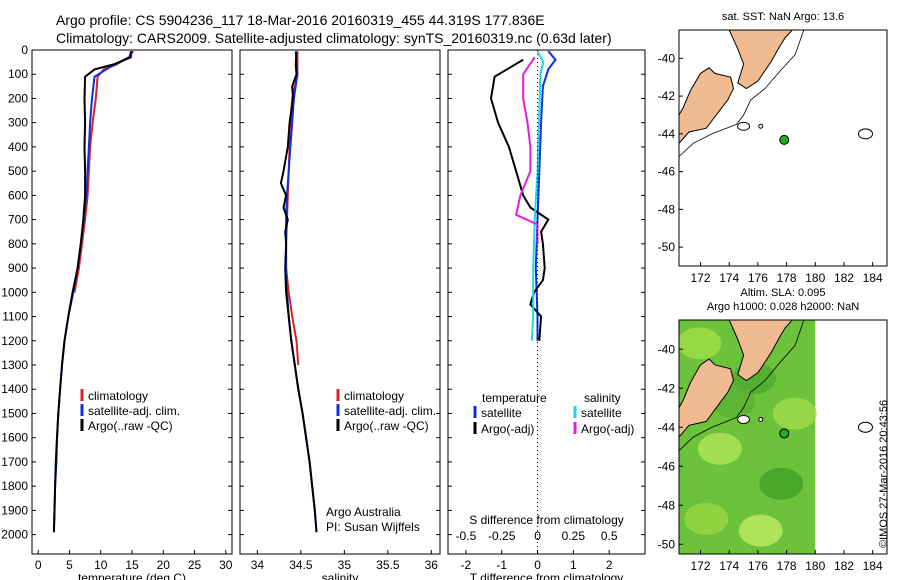 The width and height of the screenshot is (900, 580). Describe the element at coordinates (14, 462) in the screenshot. I see `y-tick-label: 1700` at that location.